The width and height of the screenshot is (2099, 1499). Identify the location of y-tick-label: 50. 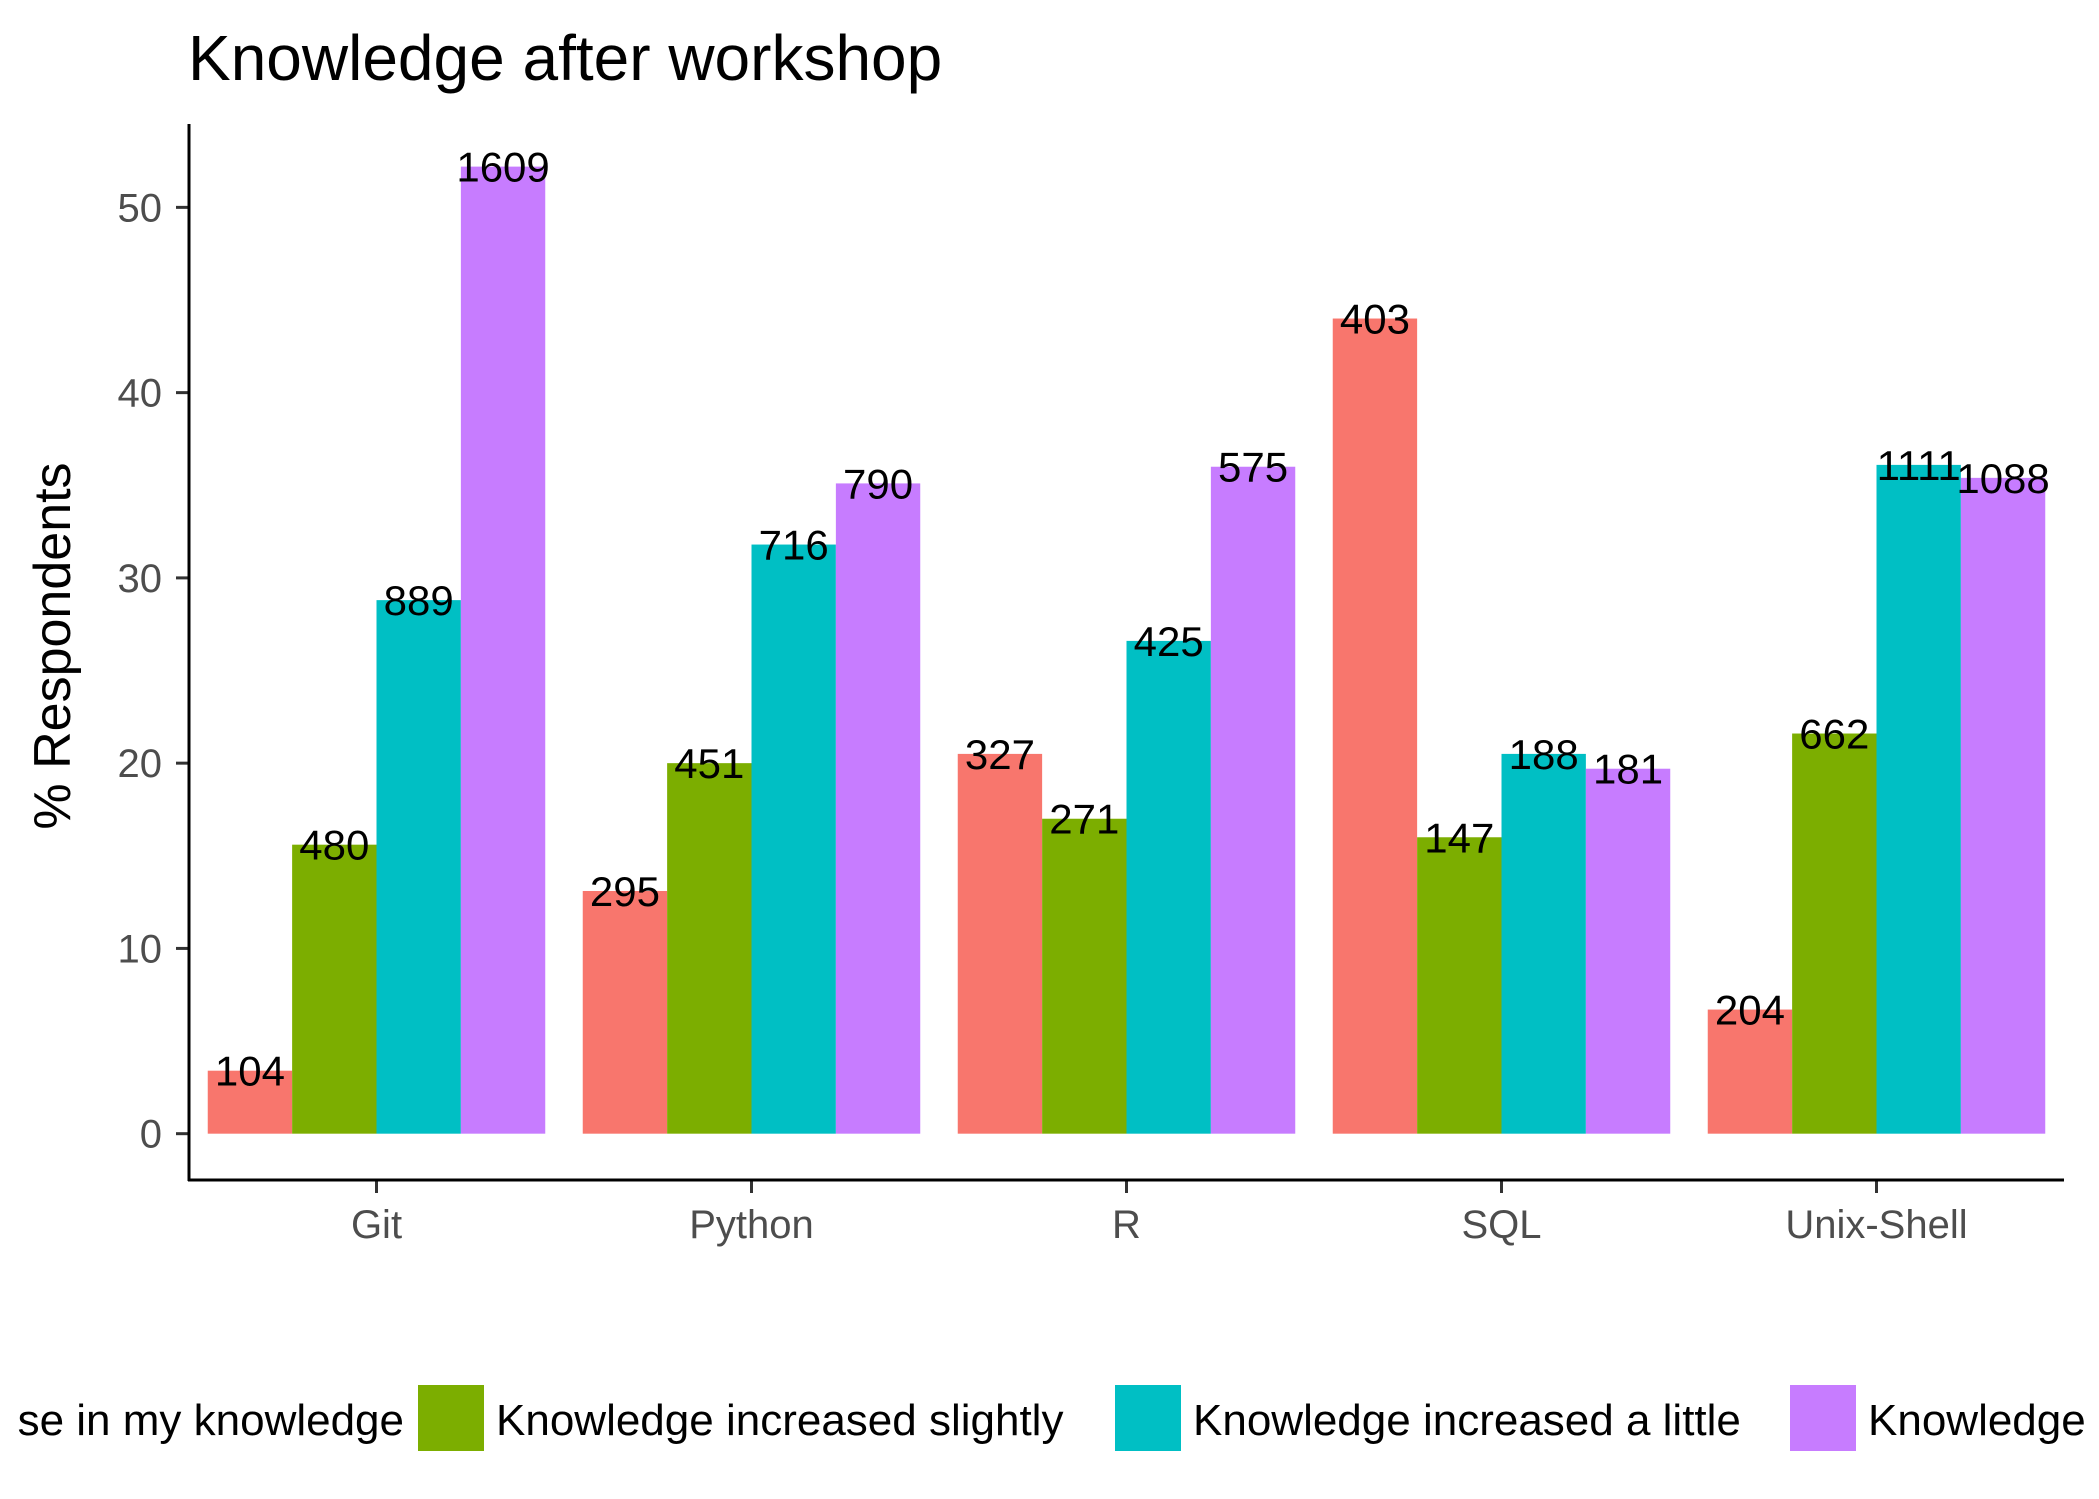
(140, 208).